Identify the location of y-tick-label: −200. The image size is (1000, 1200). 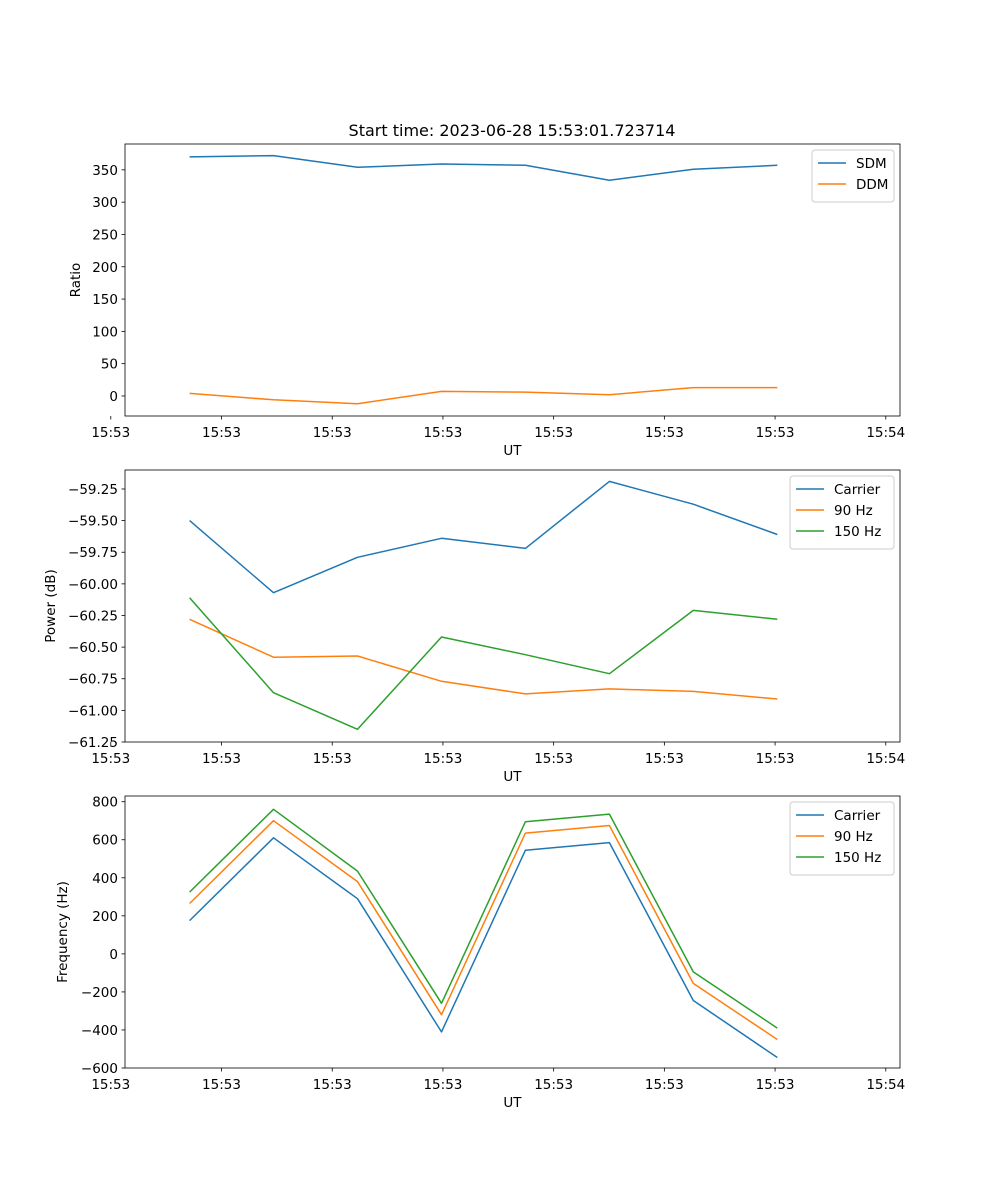
(99, 993).